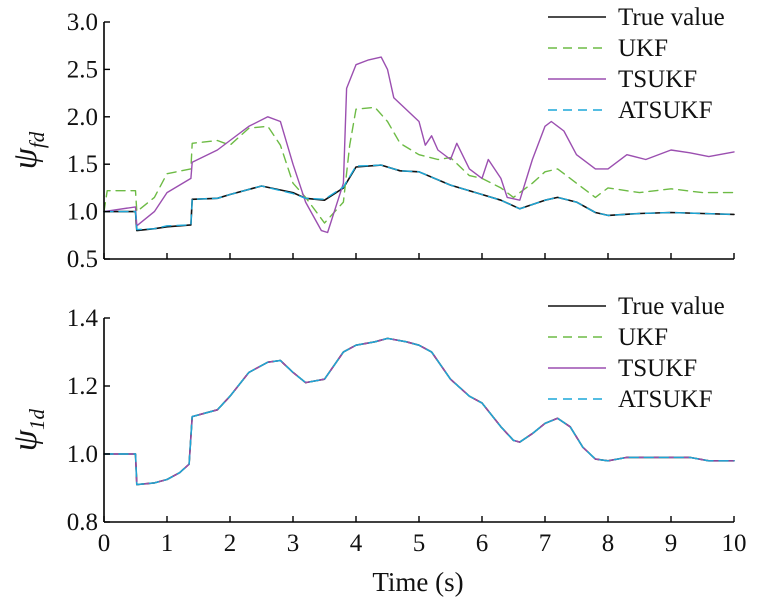 The image size is (761, 602). What do you see at coordinates (417, 582) in the screenshot?
I see `x-axis-label: Time (s)` at bounding box center [417, 582].